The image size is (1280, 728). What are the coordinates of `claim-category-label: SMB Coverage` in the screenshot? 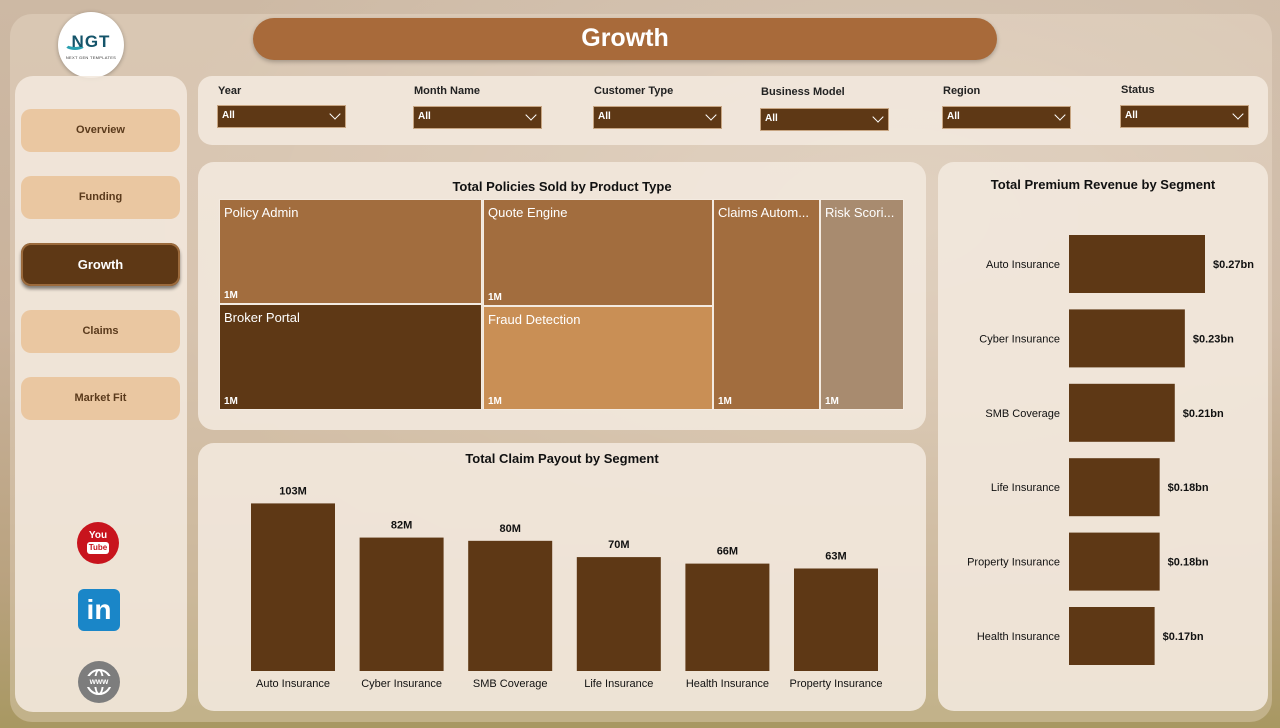 It's located at (510, 684).